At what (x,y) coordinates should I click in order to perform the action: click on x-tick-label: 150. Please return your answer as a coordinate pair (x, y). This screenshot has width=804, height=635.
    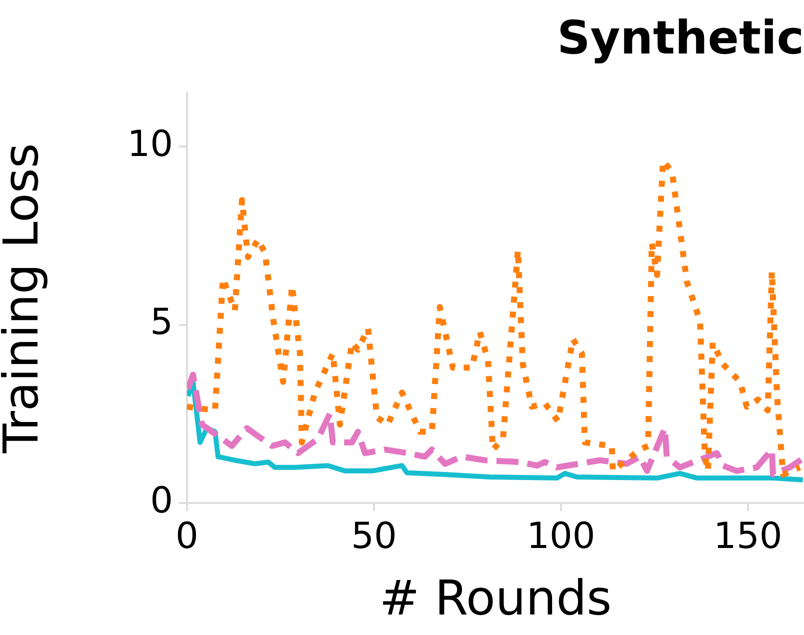
    Looking at the image, I should click on (748, 536).